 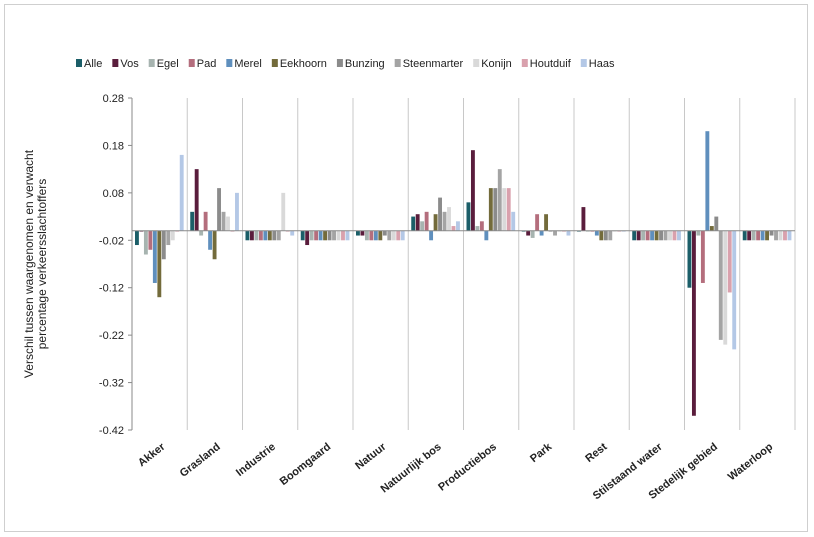 I want to click on legend-label: Vos, so click(x=129, y=64).